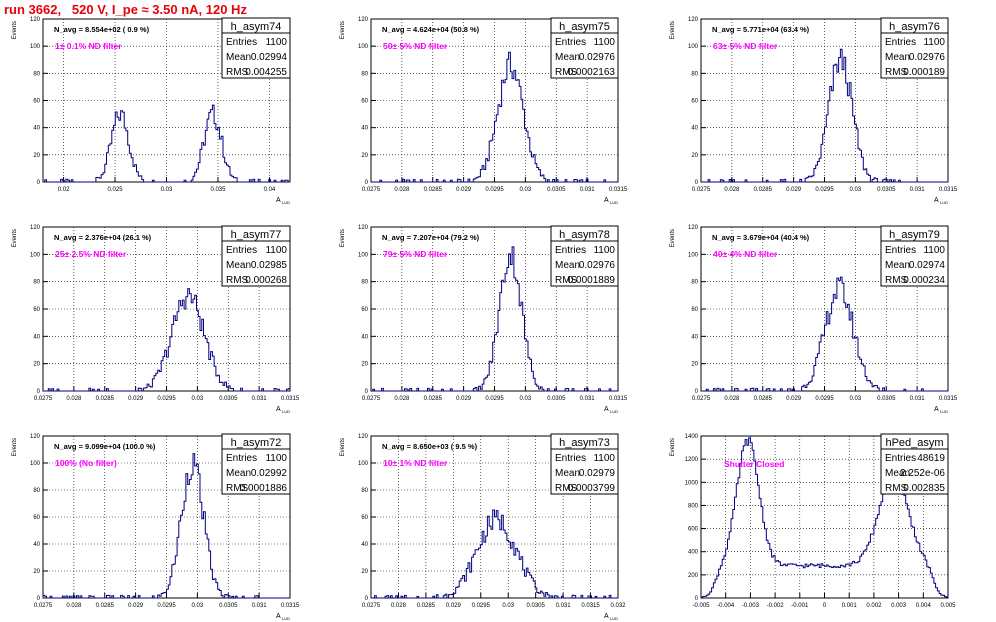 This screenshot has width=996, height=622. What do you see at coordinates (794, 399) in the screenshot?
I see `x-tick-label: 0.029` at bounding box center [794, 399].